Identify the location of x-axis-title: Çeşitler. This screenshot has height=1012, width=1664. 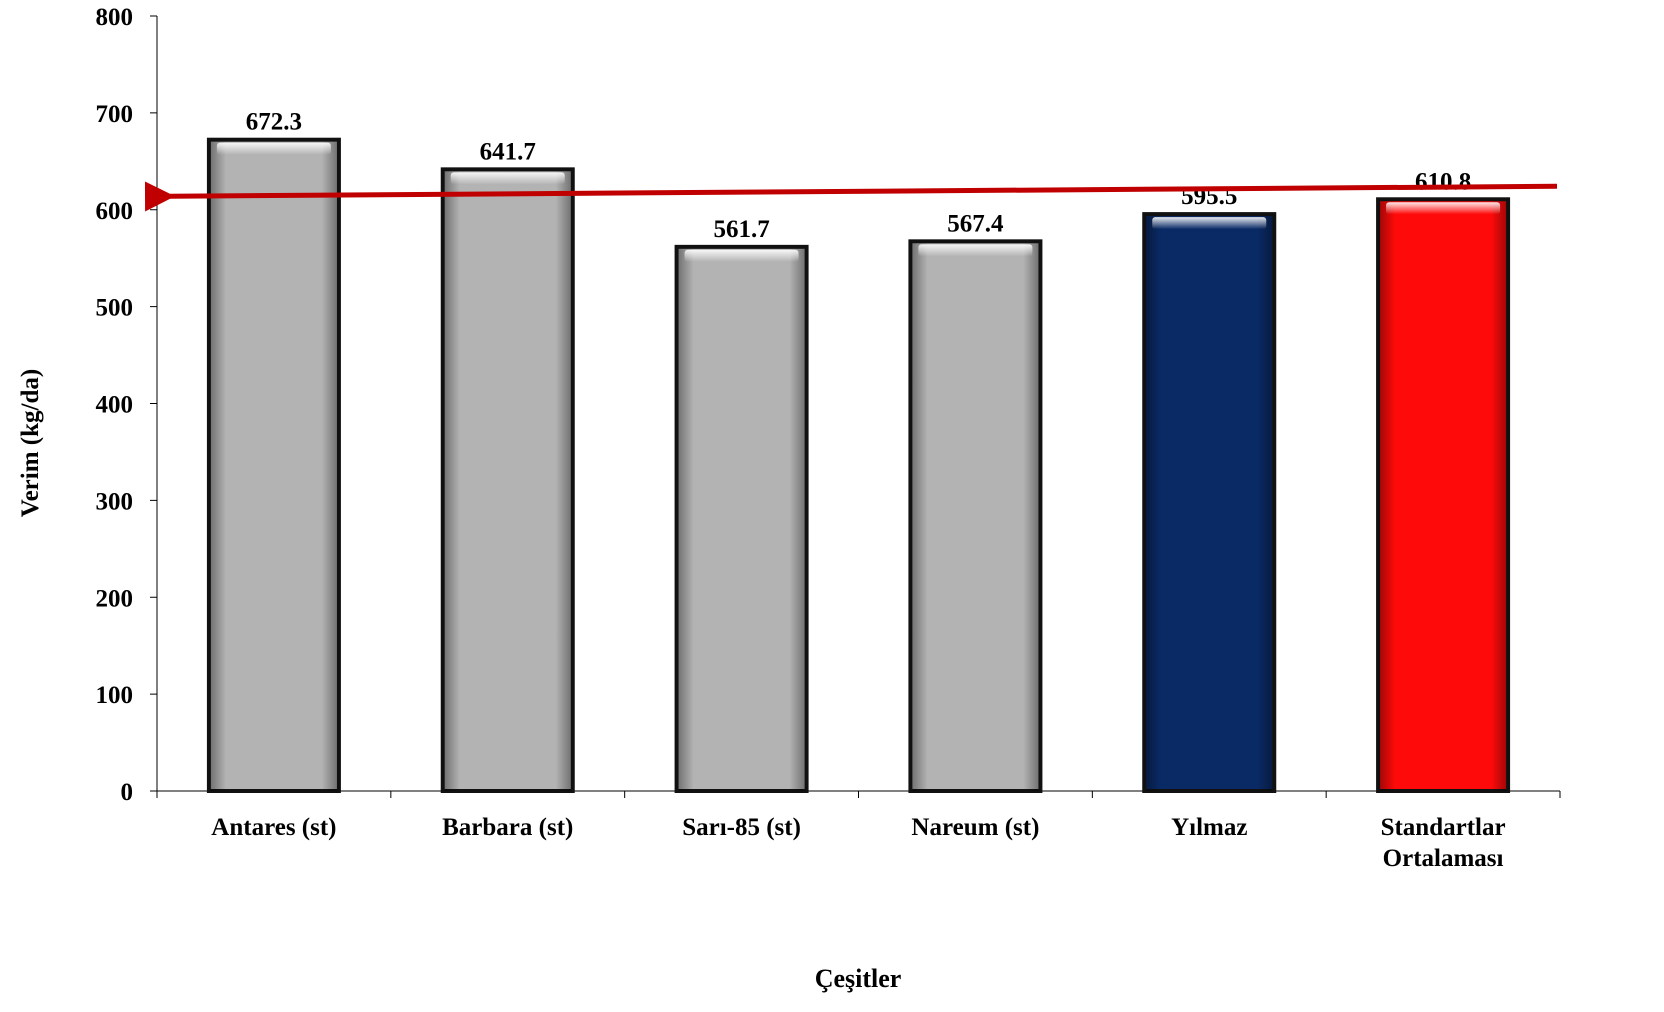
(858, 978).